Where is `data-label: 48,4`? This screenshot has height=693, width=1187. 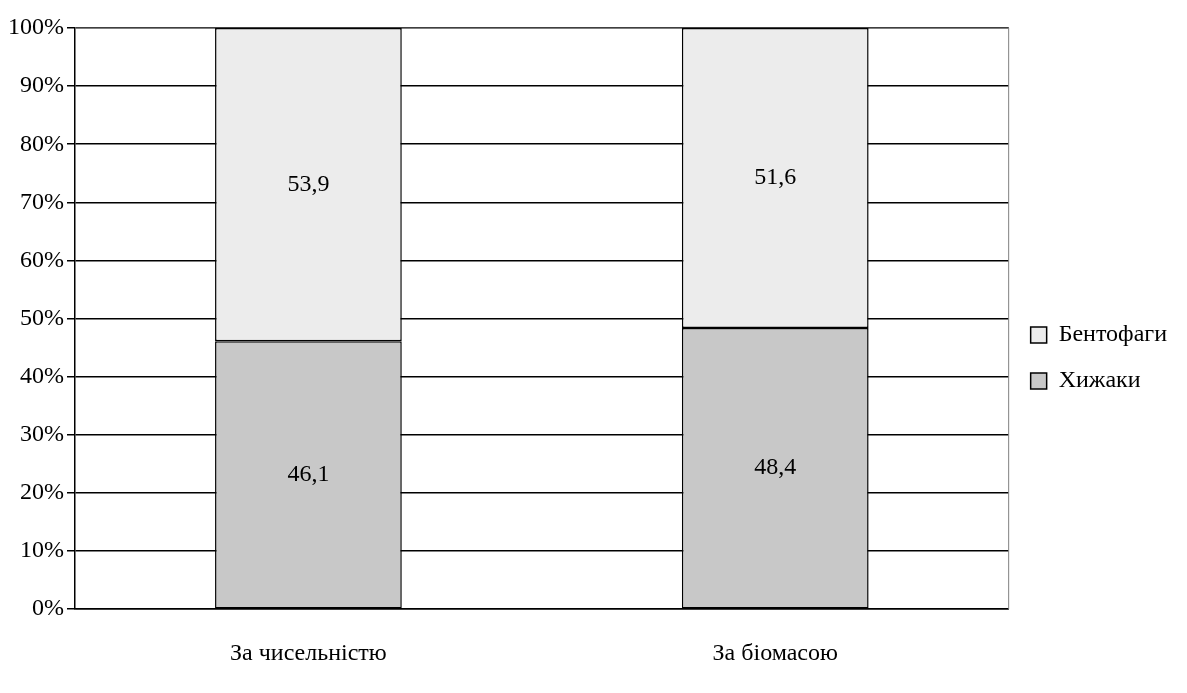
data-label: 48,4 is located at coordinates (775, 466).